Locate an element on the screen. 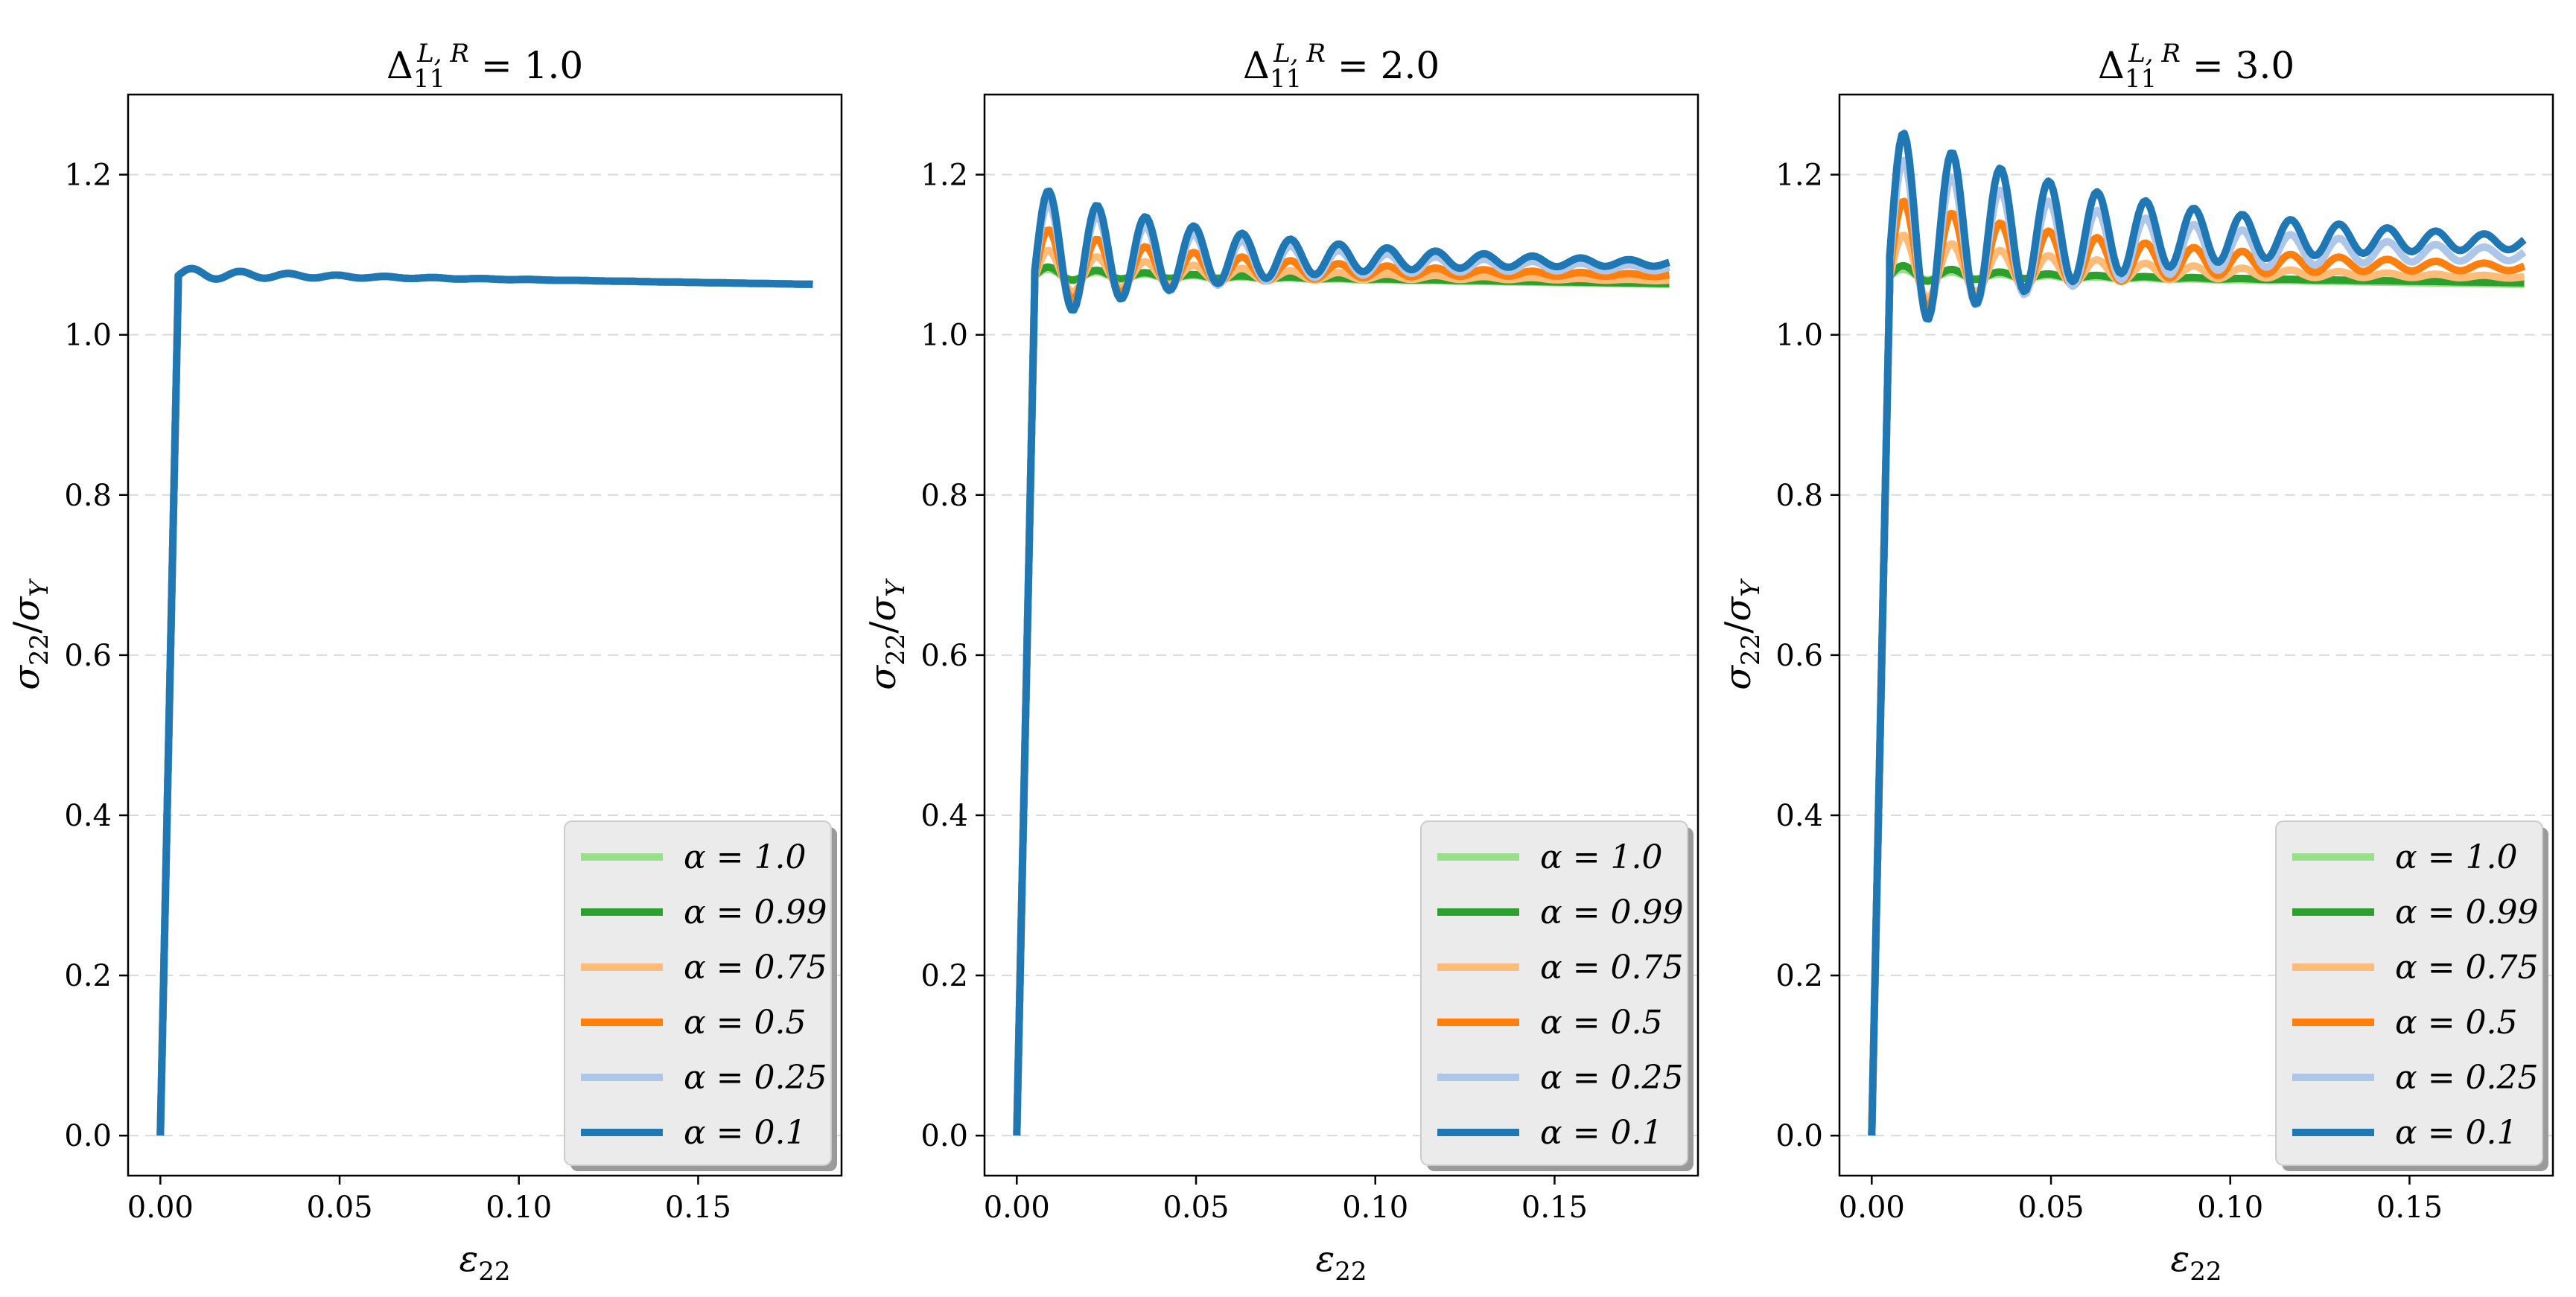  panel-title: Δ11L, R = 3.0 is located at coordinates (2196, 66).